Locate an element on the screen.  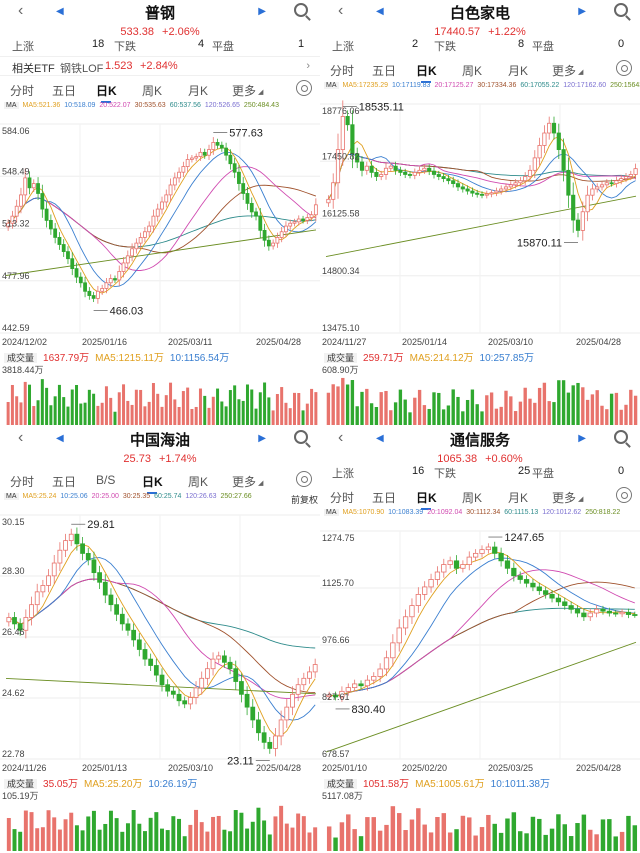
volume-axis-max: 3818.44万 is located at coordinates (23, 370).